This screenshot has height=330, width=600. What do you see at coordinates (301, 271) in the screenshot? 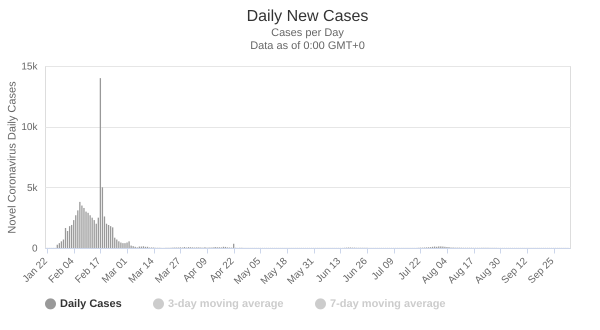
I see `x-tick-label: May 31` at bounding box center [301, 271].